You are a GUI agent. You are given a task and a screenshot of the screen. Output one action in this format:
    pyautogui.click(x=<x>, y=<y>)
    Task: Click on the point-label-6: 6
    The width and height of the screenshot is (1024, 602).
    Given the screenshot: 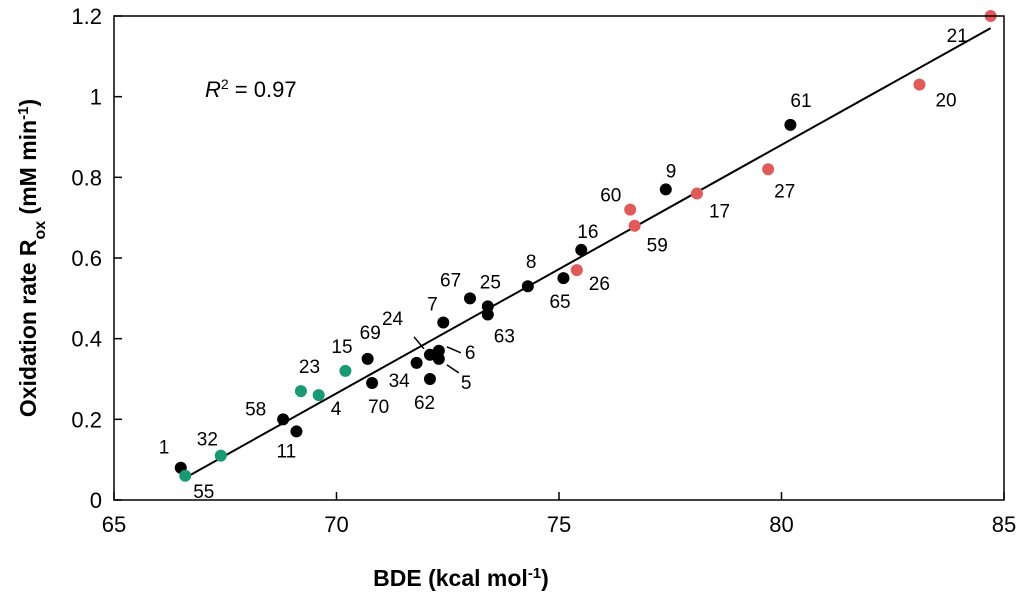 What is the action you would take?
    pyautogui.click(x=470, y=353)
    